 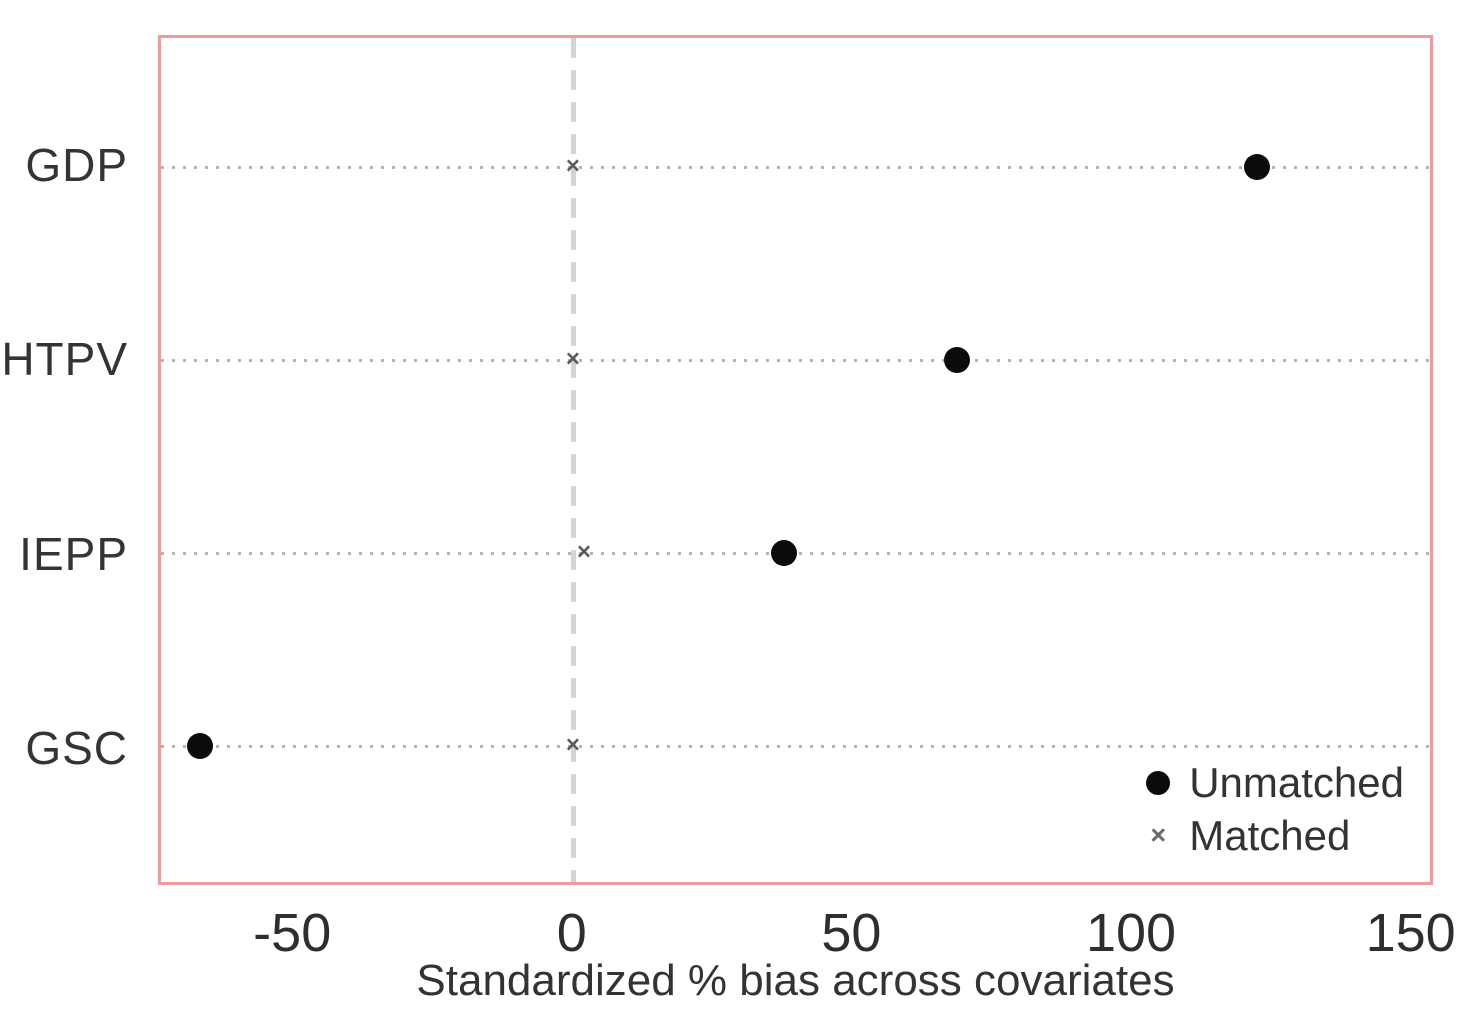 What do you see at coordinates (1158, 835) in the screenshot?
I see `matched-marker-icon: ×` at bounding box center [1158, 835].